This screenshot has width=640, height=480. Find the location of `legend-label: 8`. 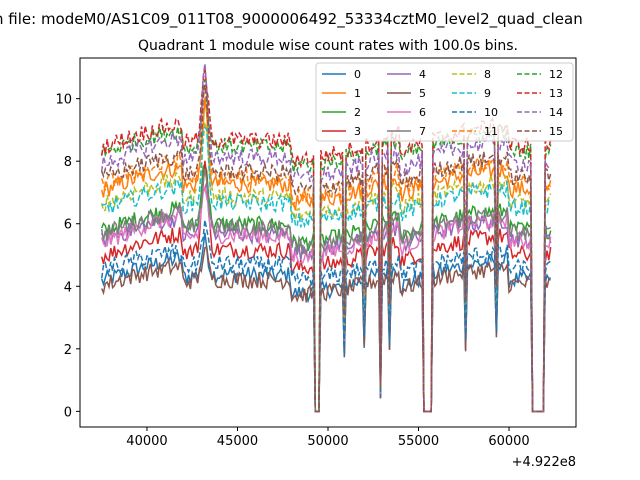

legend-label: 8 is located at coordinates (487, 74).